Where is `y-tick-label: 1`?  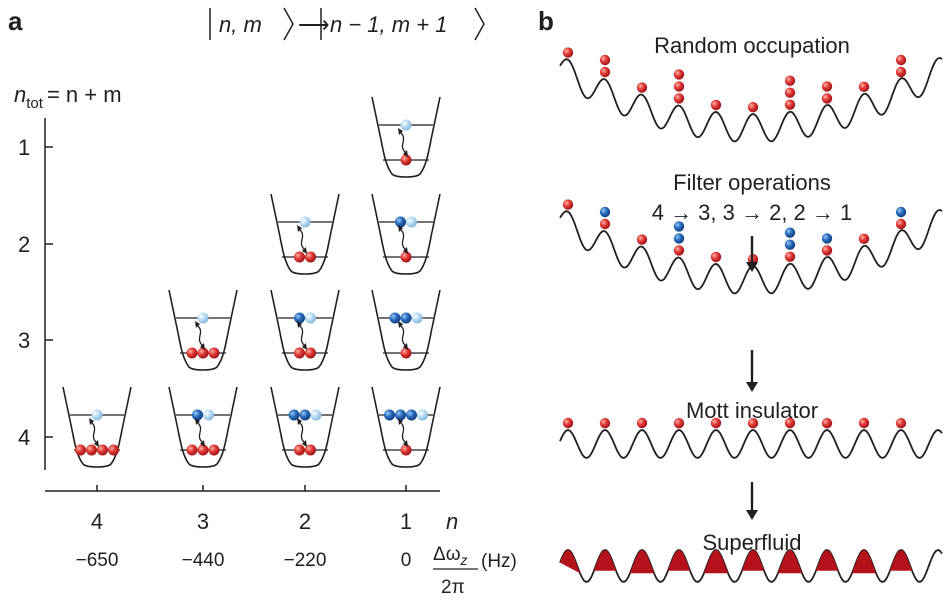
y-tick-label: 1 is located at coordinates (24, 147).